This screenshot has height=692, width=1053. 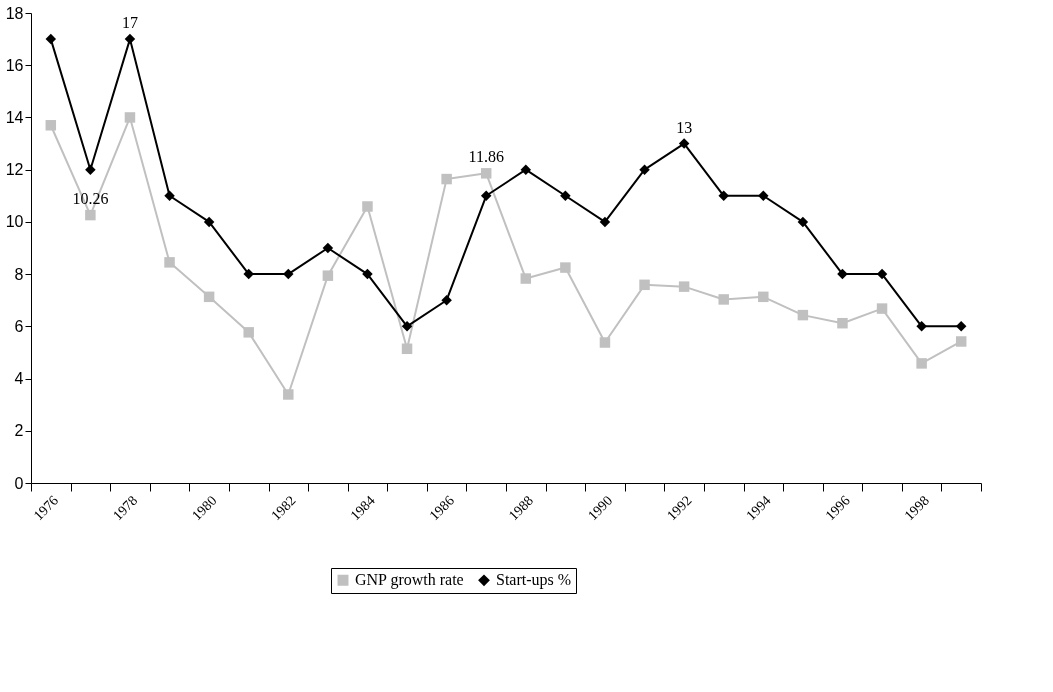 What do you see at coordinates (19, 379) in the screenshot?
I see `y-tick-label: 4` at bounding box center [19, 379].